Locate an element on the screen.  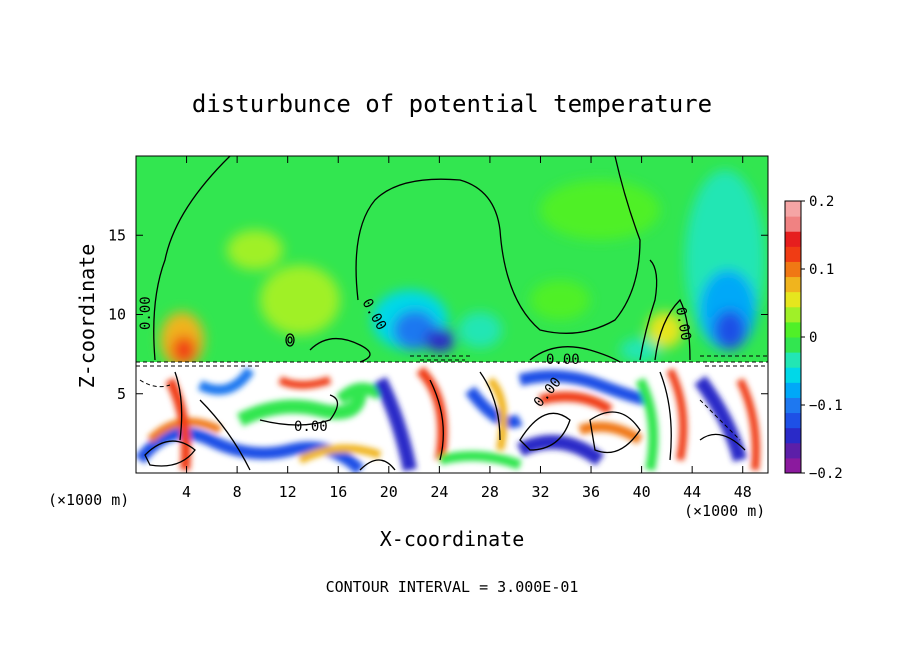
x-tick-label: 40 is located at coordinates (642, 492).